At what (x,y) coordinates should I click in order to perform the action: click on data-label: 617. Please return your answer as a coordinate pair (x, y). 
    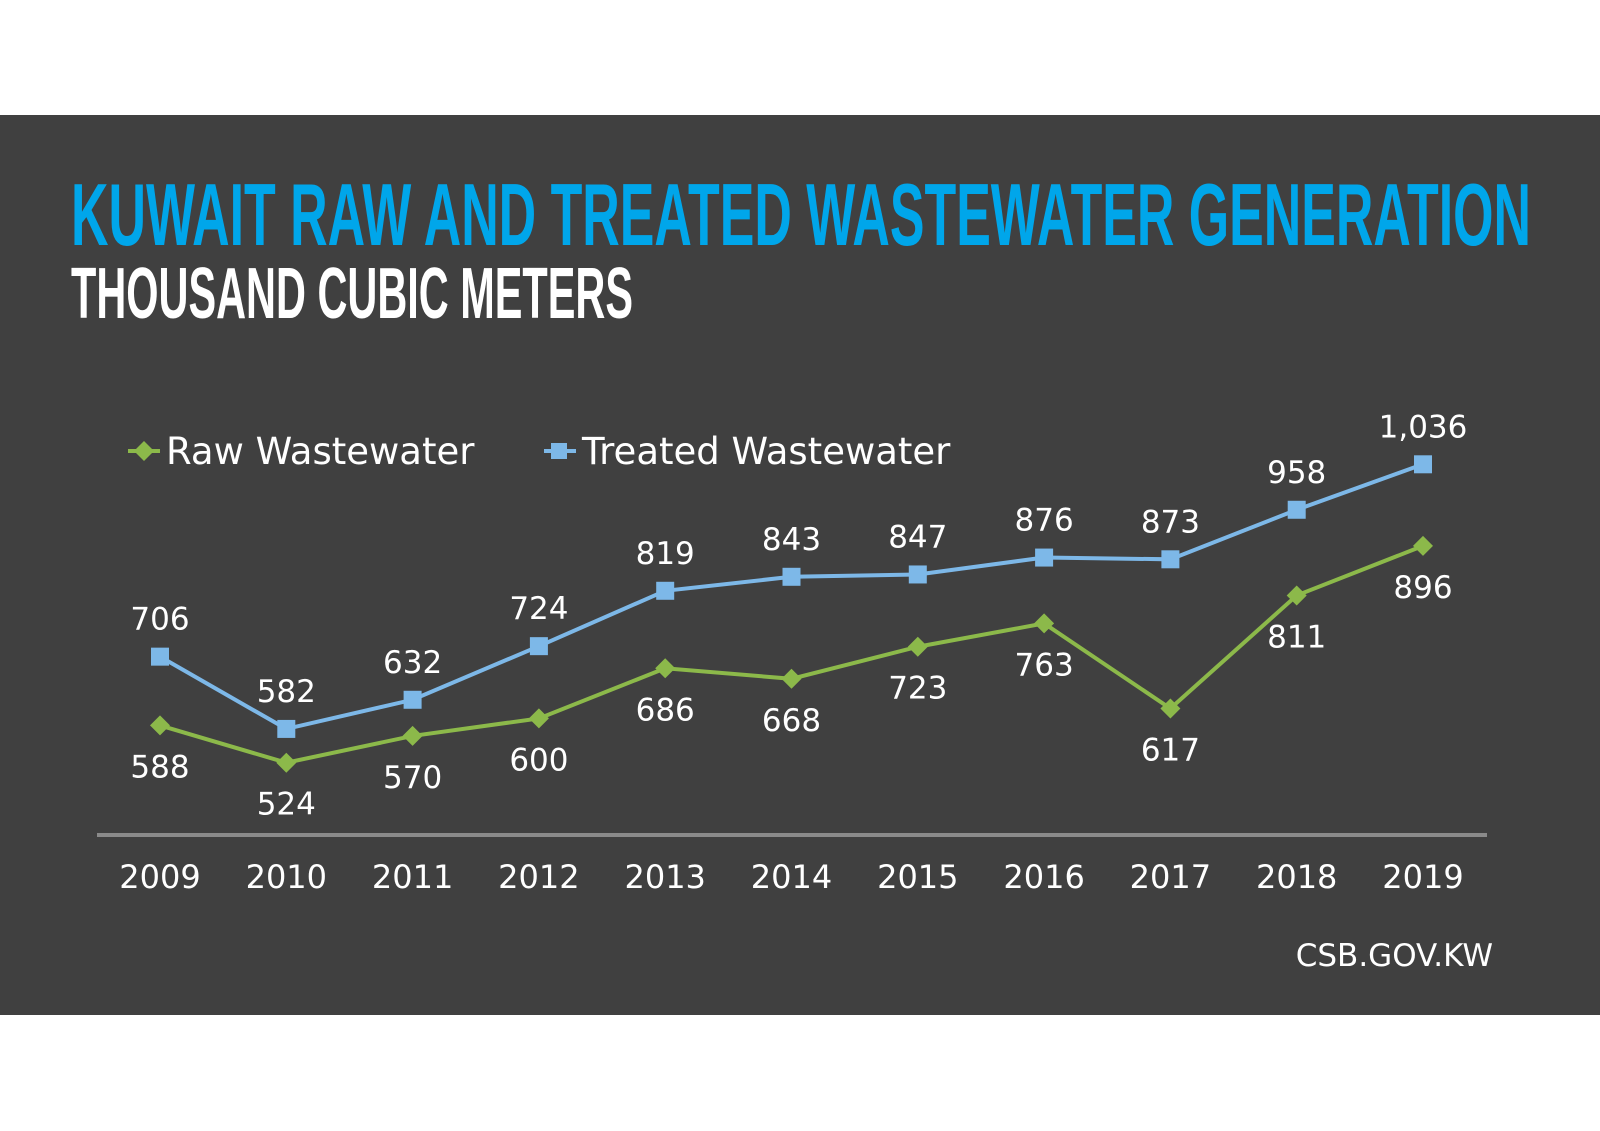
    Looking at the image, I should click on (1170, 751).